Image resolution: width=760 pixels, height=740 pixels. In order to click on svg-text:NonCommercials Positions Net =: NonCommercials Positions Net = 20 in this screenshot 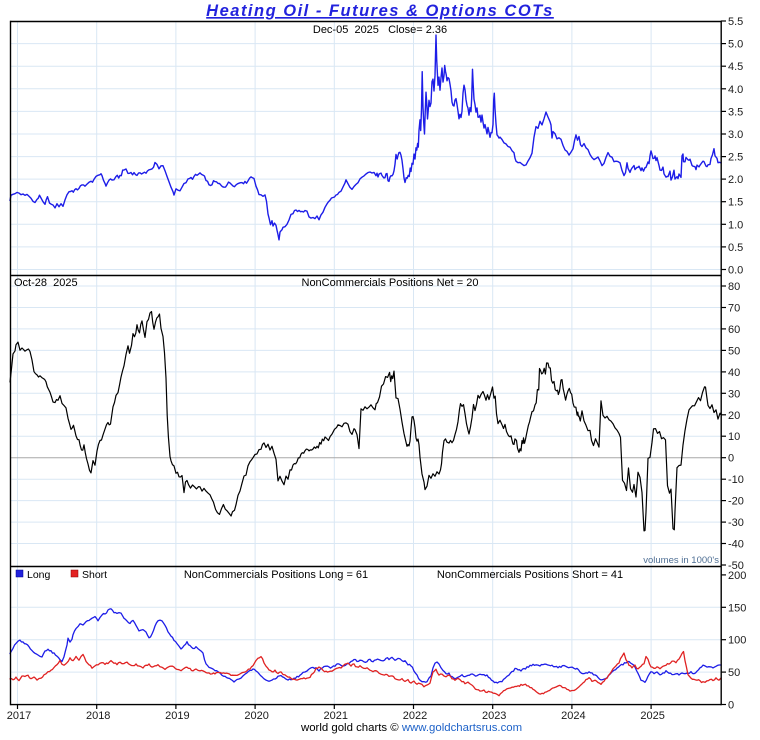, I will do `click(390, 283)`.